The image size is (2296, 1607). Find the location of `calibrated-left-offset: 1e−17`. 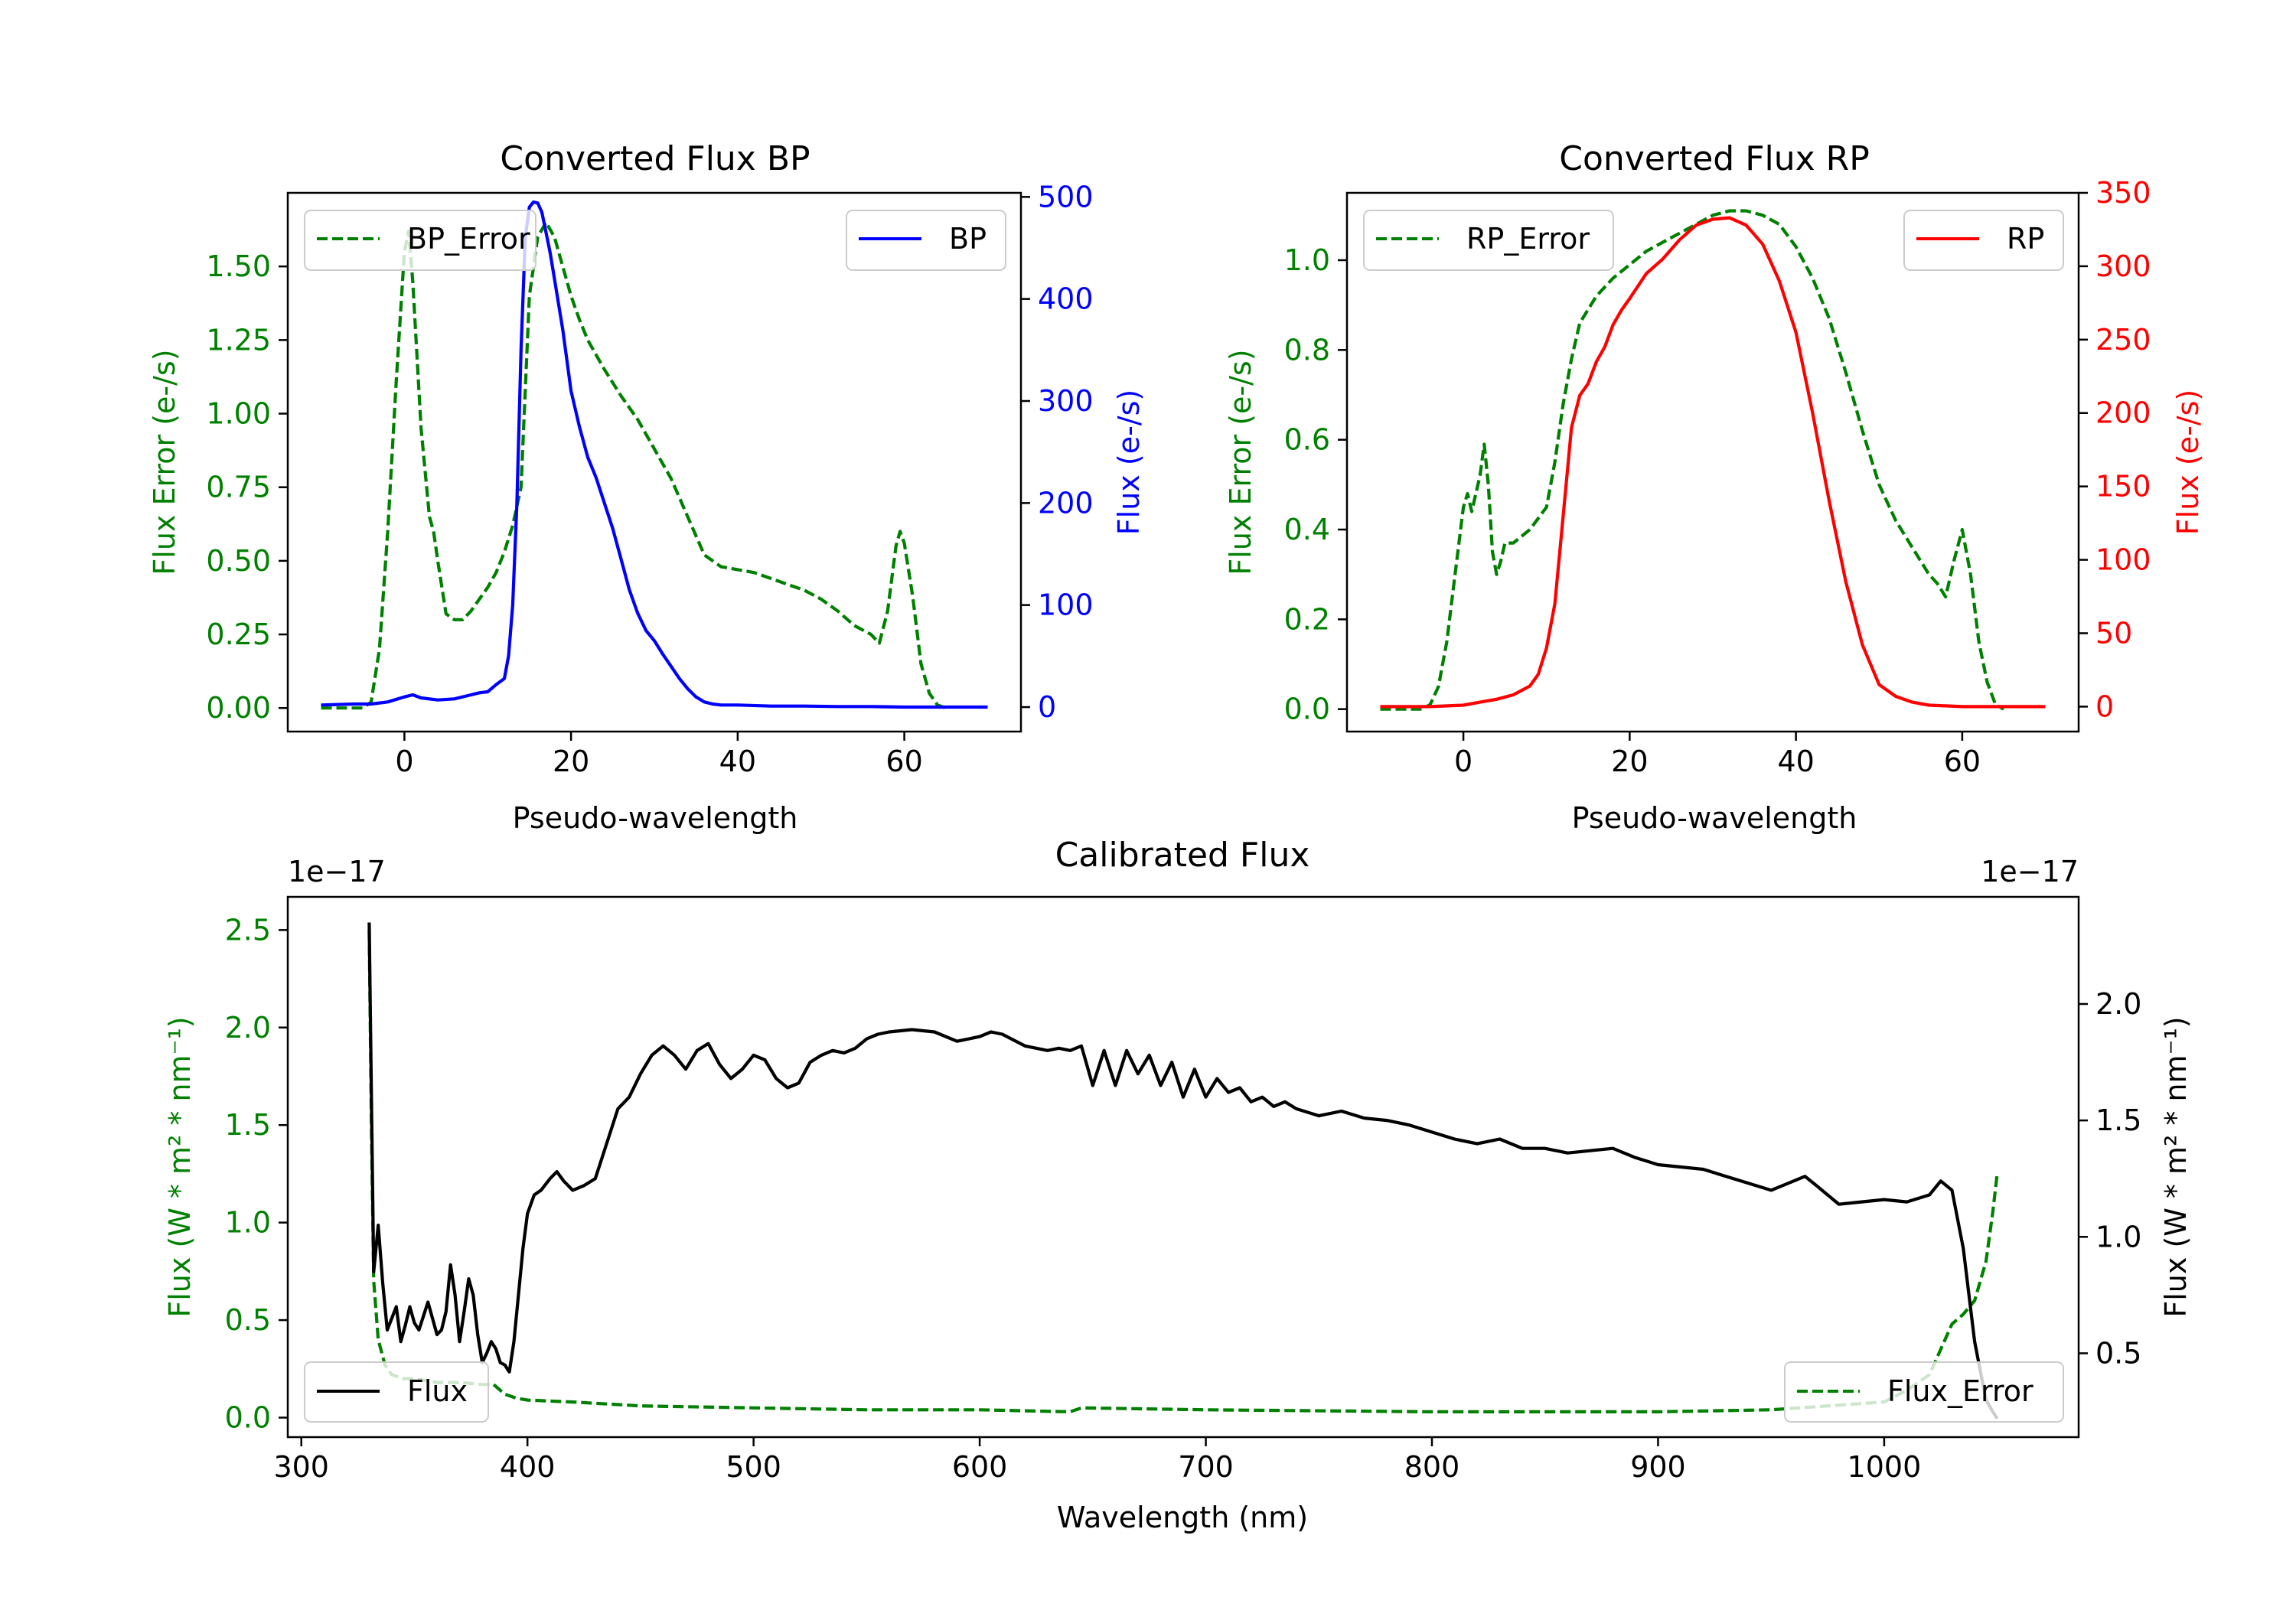

calibrated-left-offset: 1e−17 is located at coordinates (337, 872).